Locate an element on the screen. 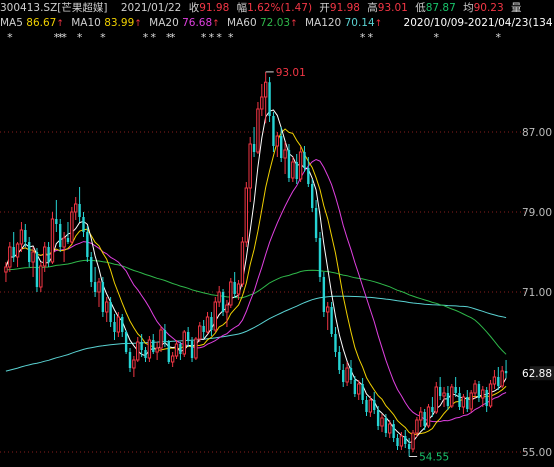 The image size is (554, 467). ma20-value: 76.68 is located at coordinates (197, 23).